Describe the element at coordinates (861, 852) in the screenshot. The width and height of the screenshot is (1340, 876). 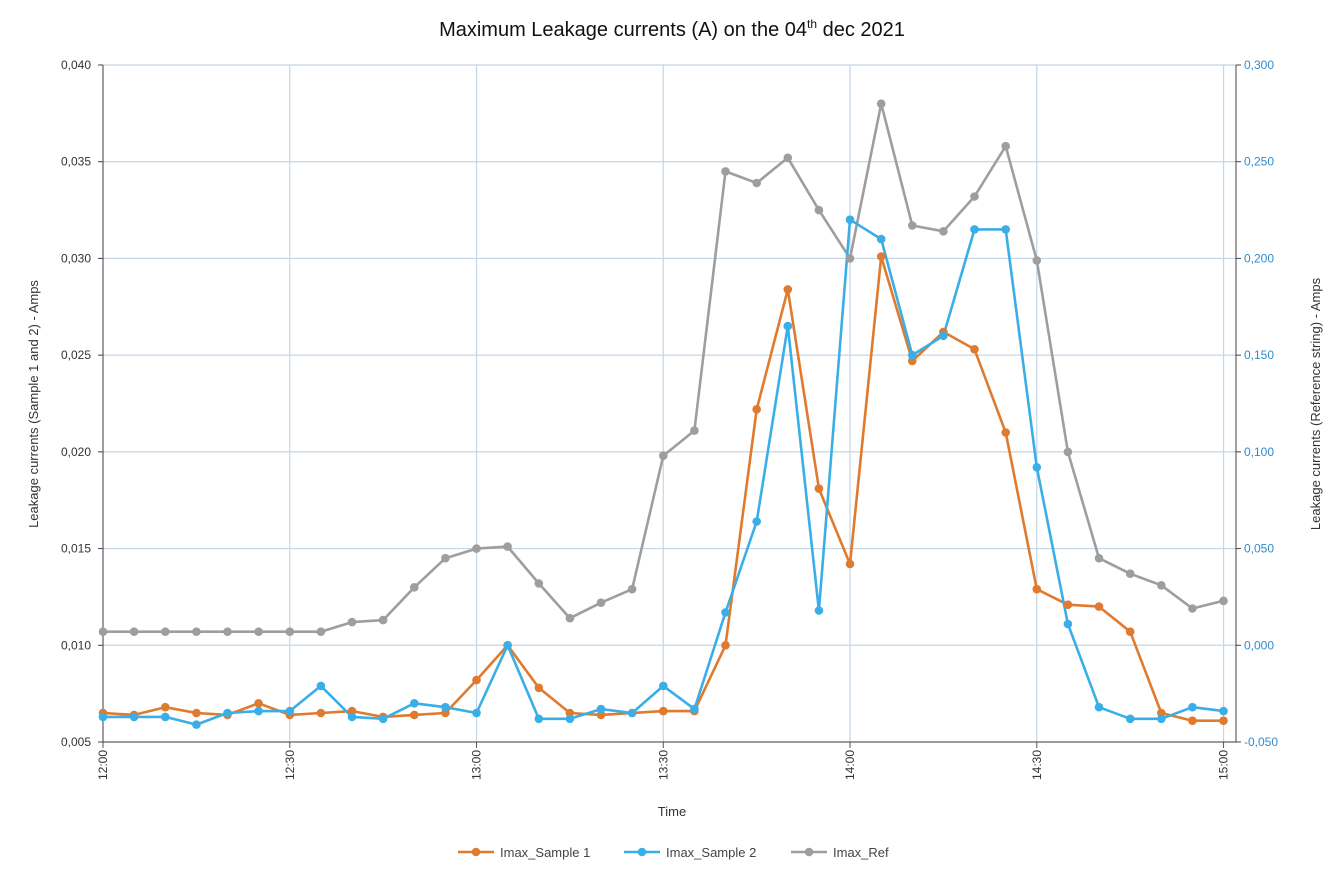
I see `legend-label-imax-ref: Imax_Ref` at that location.